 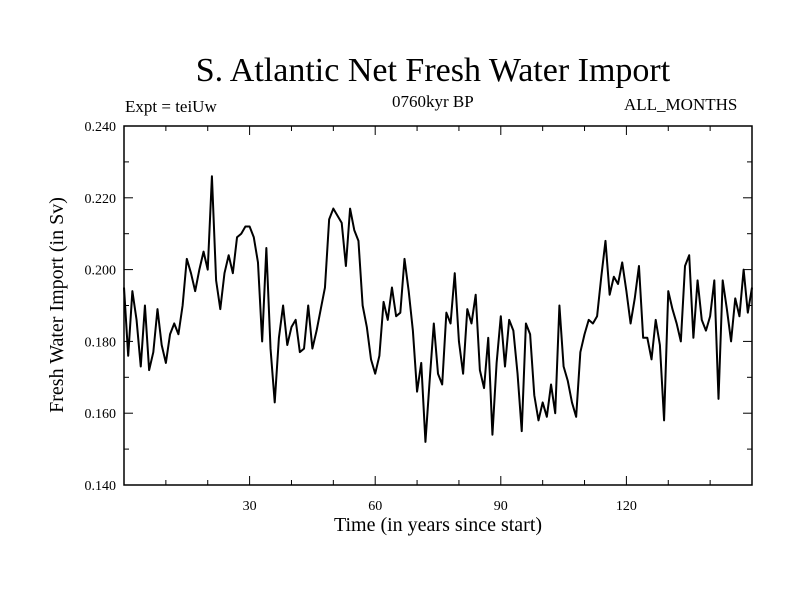 I want to click on x-tick-label: 60, so click(x=375, y=506).